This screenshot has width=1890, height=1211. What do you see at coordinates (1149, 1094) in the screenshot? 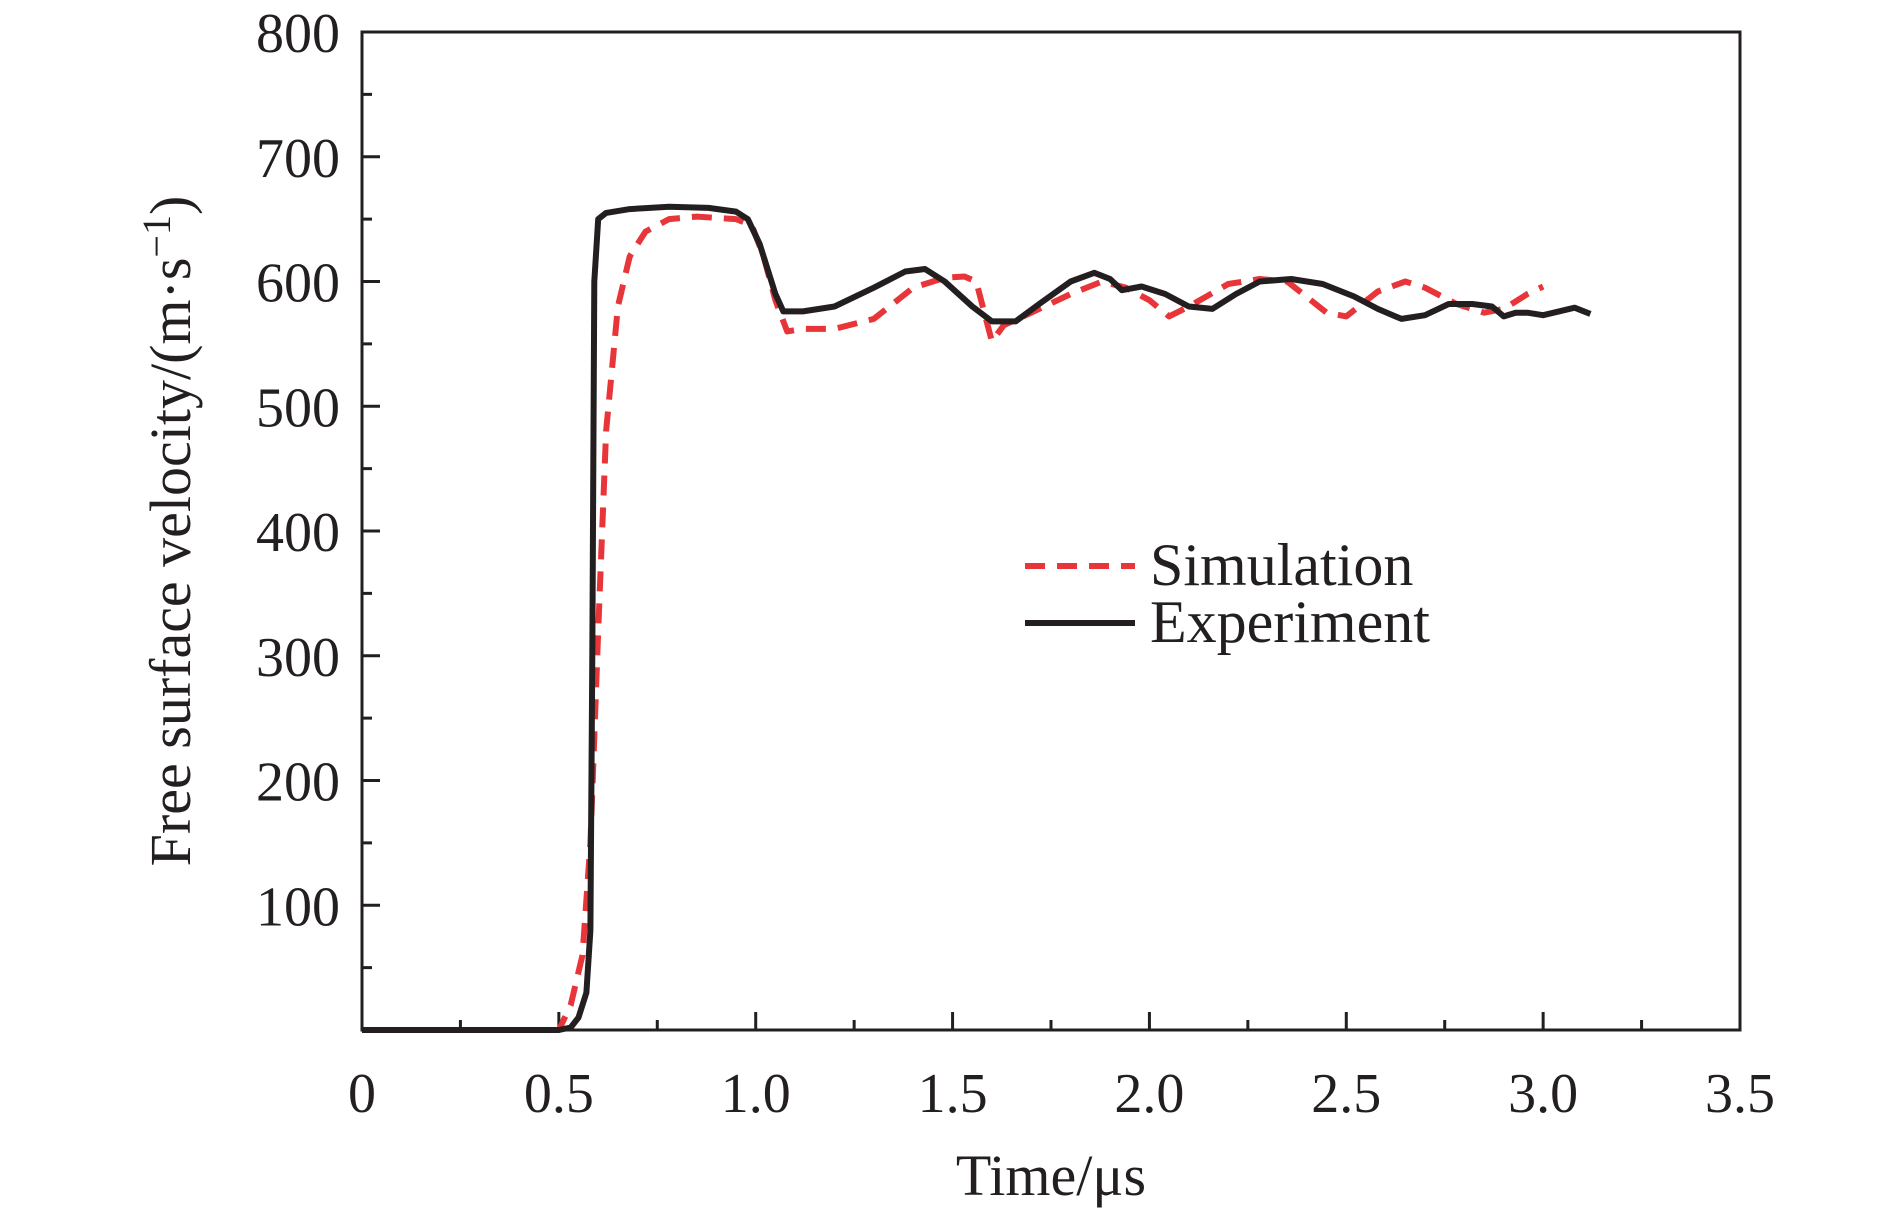
I see `x-tick-label: 2.0` at bounding box center [1149, 1094].